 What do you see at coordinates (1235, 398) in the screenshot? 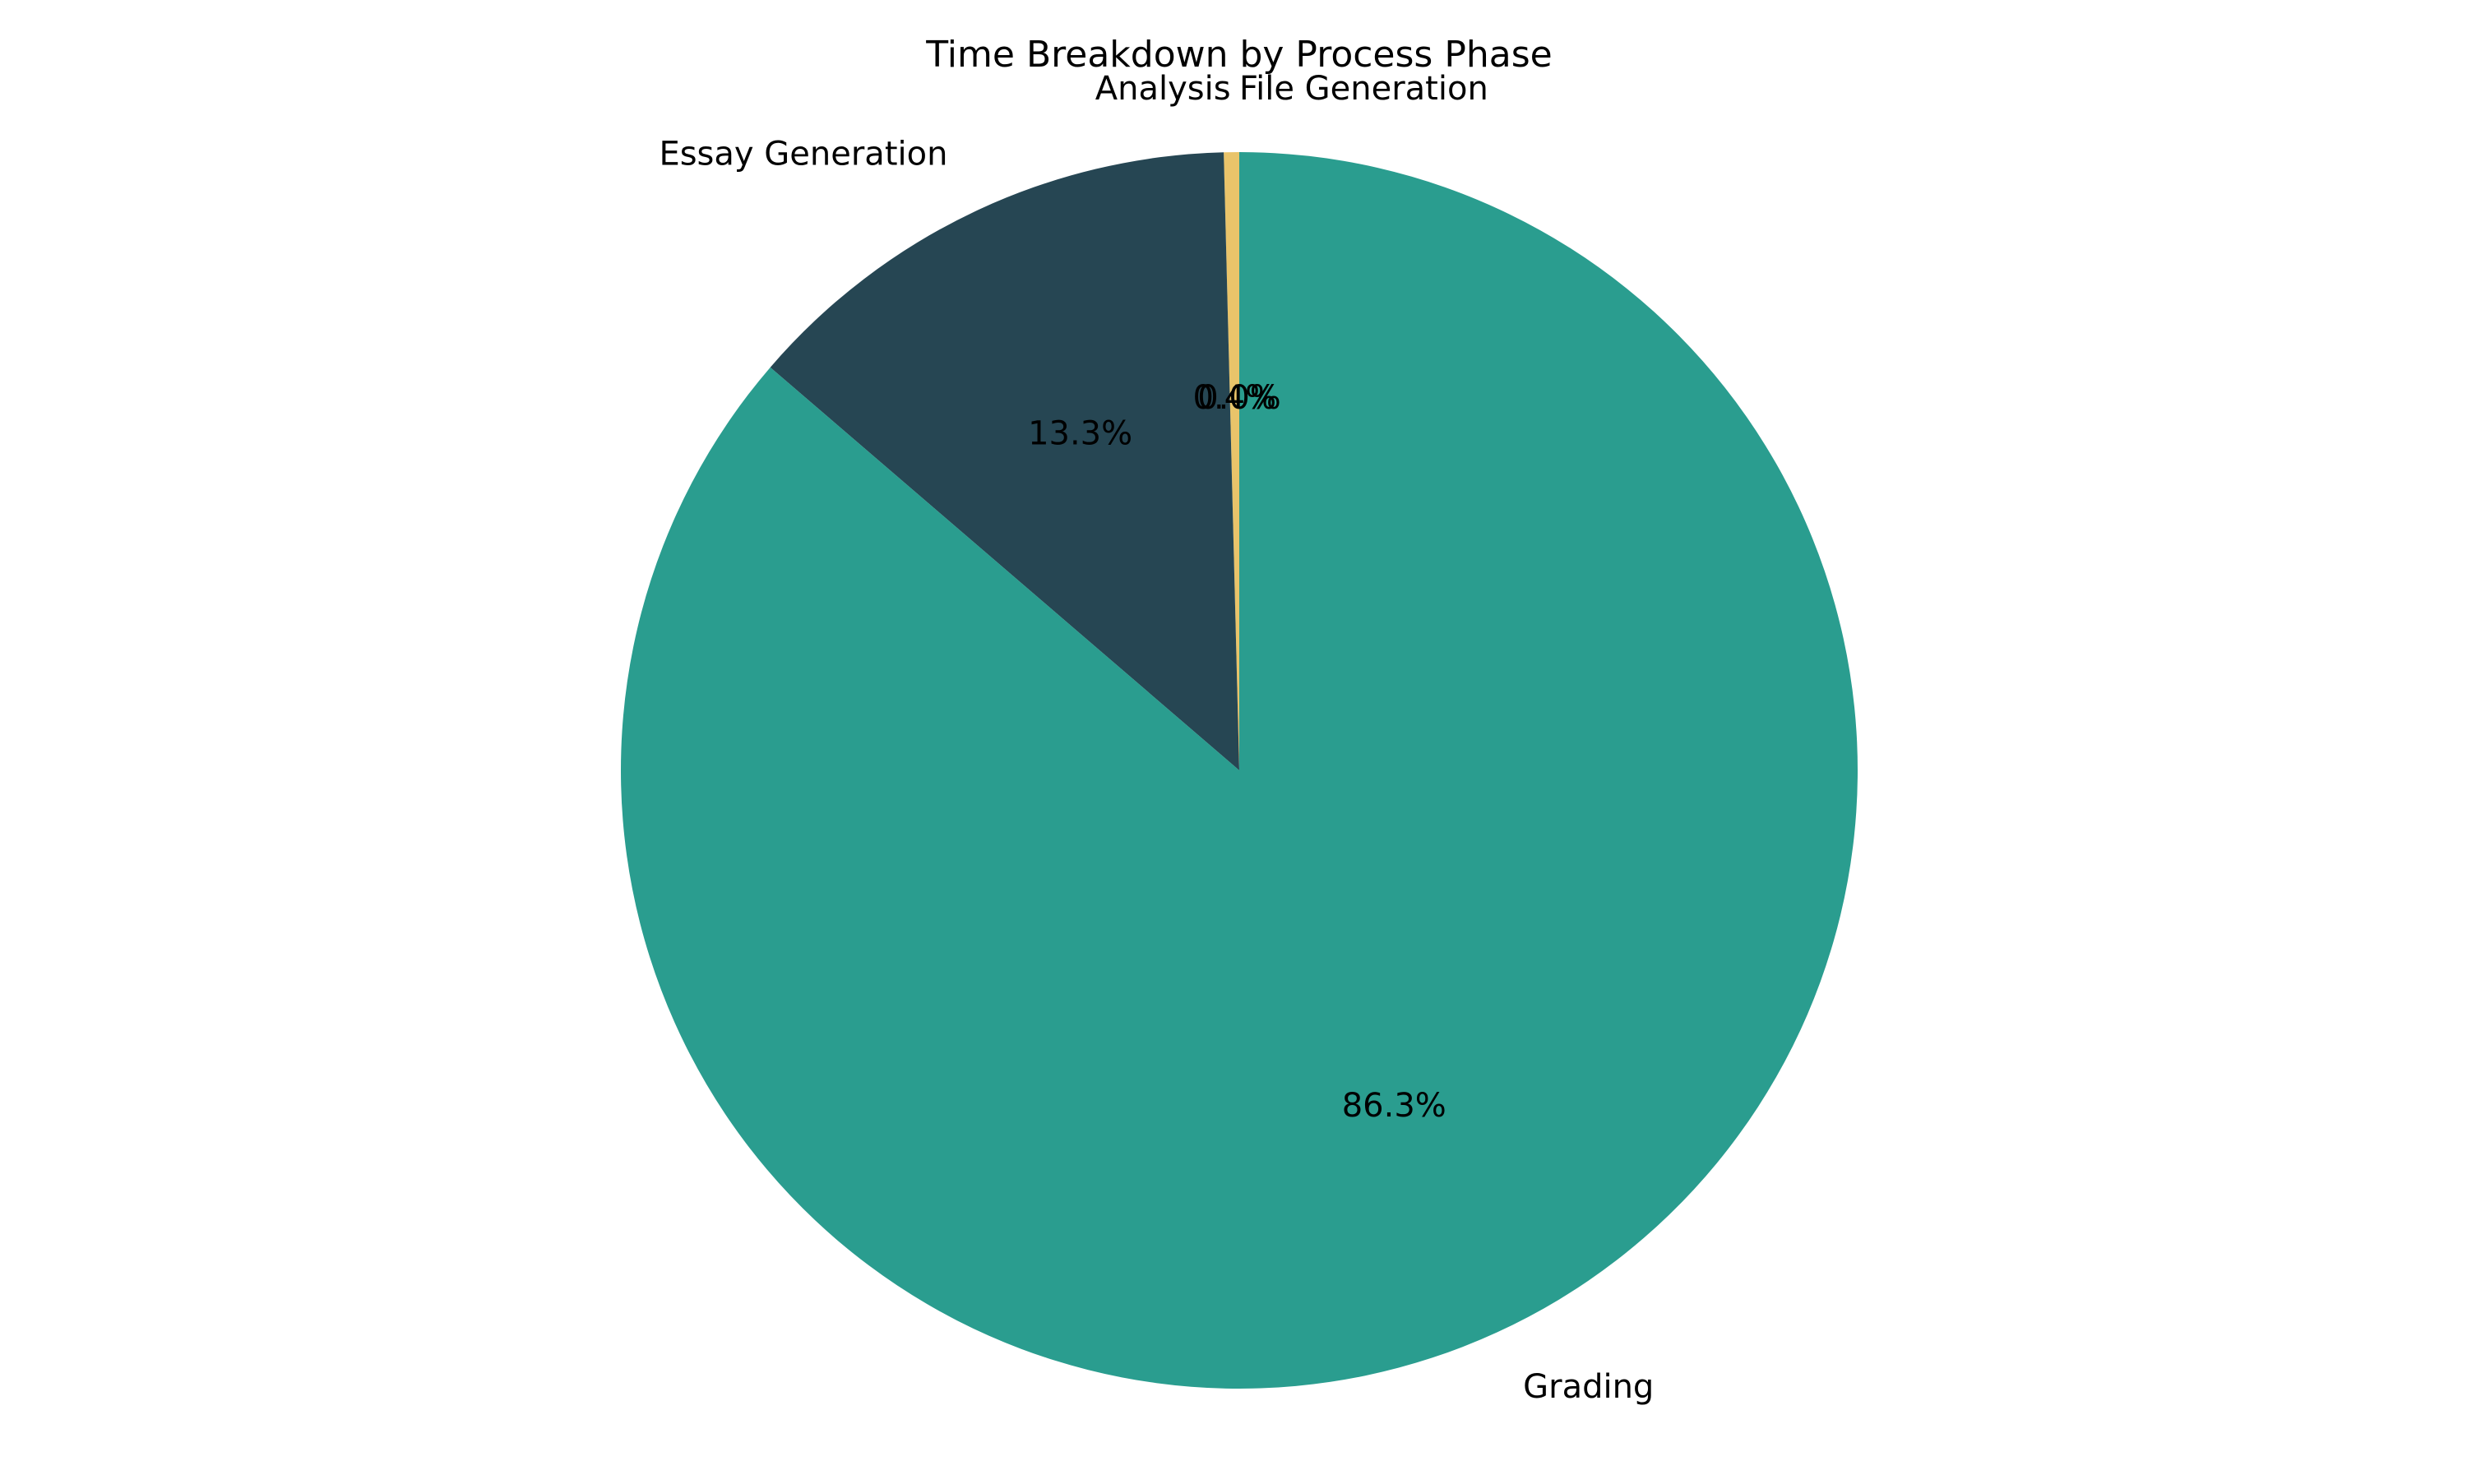
I see `slice-pct-analysis: 0.4%` at bounding box center [1235, 398].